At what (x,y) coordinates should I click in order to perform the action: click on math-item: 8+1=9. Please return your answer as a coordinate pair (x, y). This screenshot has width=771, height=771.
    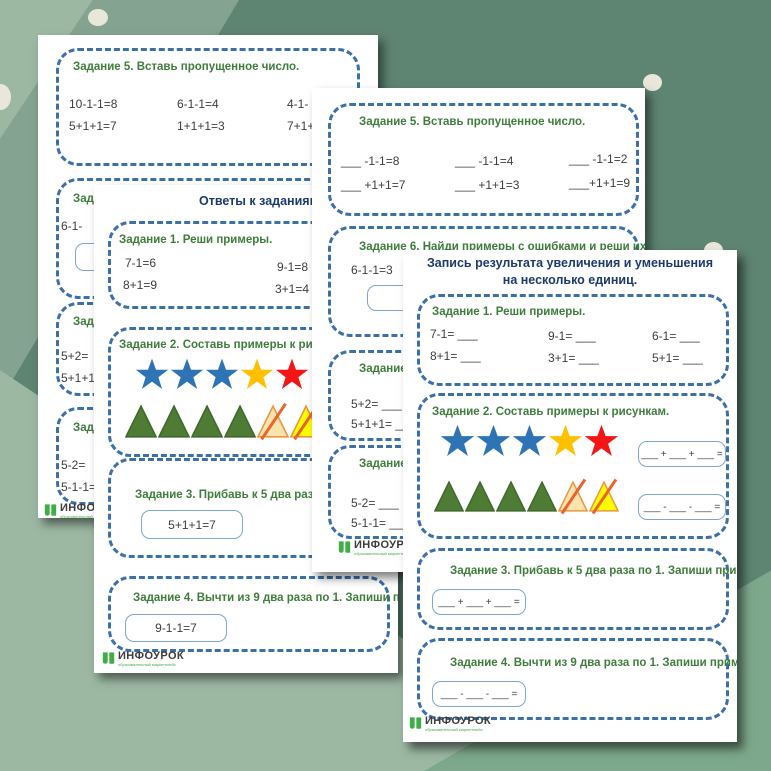
    Looking at the image, I should click on (140, 285).